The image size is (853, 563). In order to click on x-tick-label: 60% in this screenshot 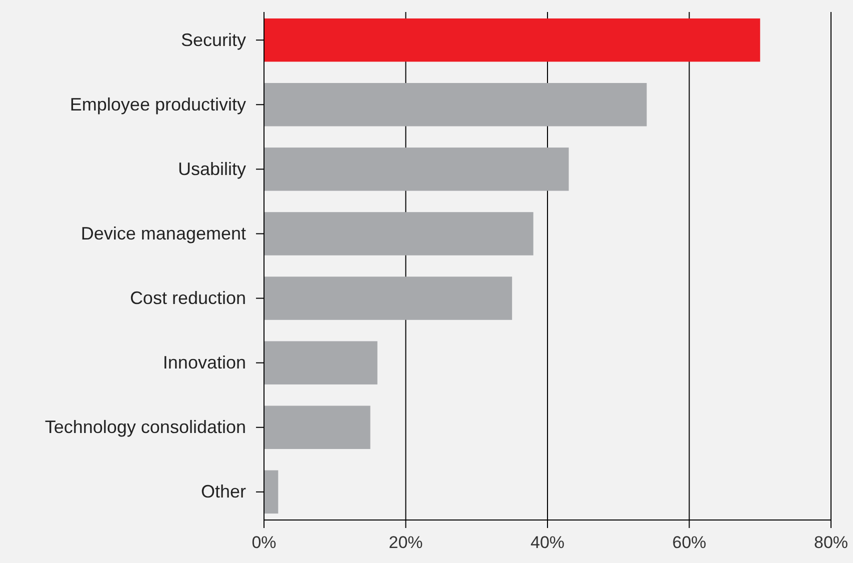, I will do `click(689, 542)`.